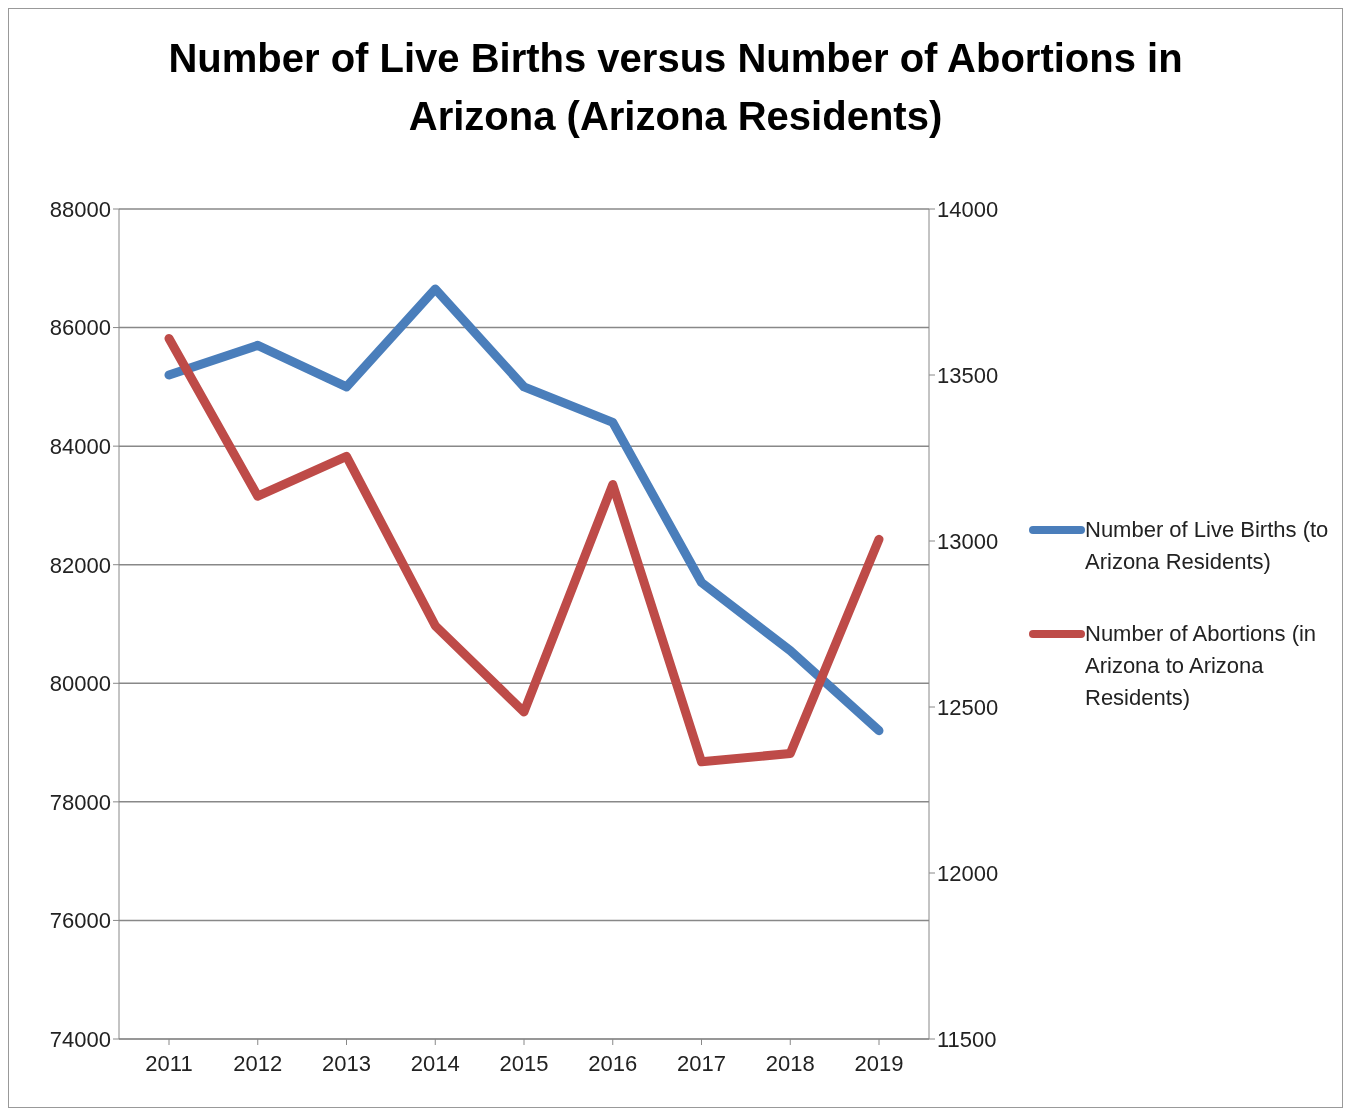 This screenshot has width=1353, height=1118. I want to click on x-tick-label: 2012, so click(258, 1063).